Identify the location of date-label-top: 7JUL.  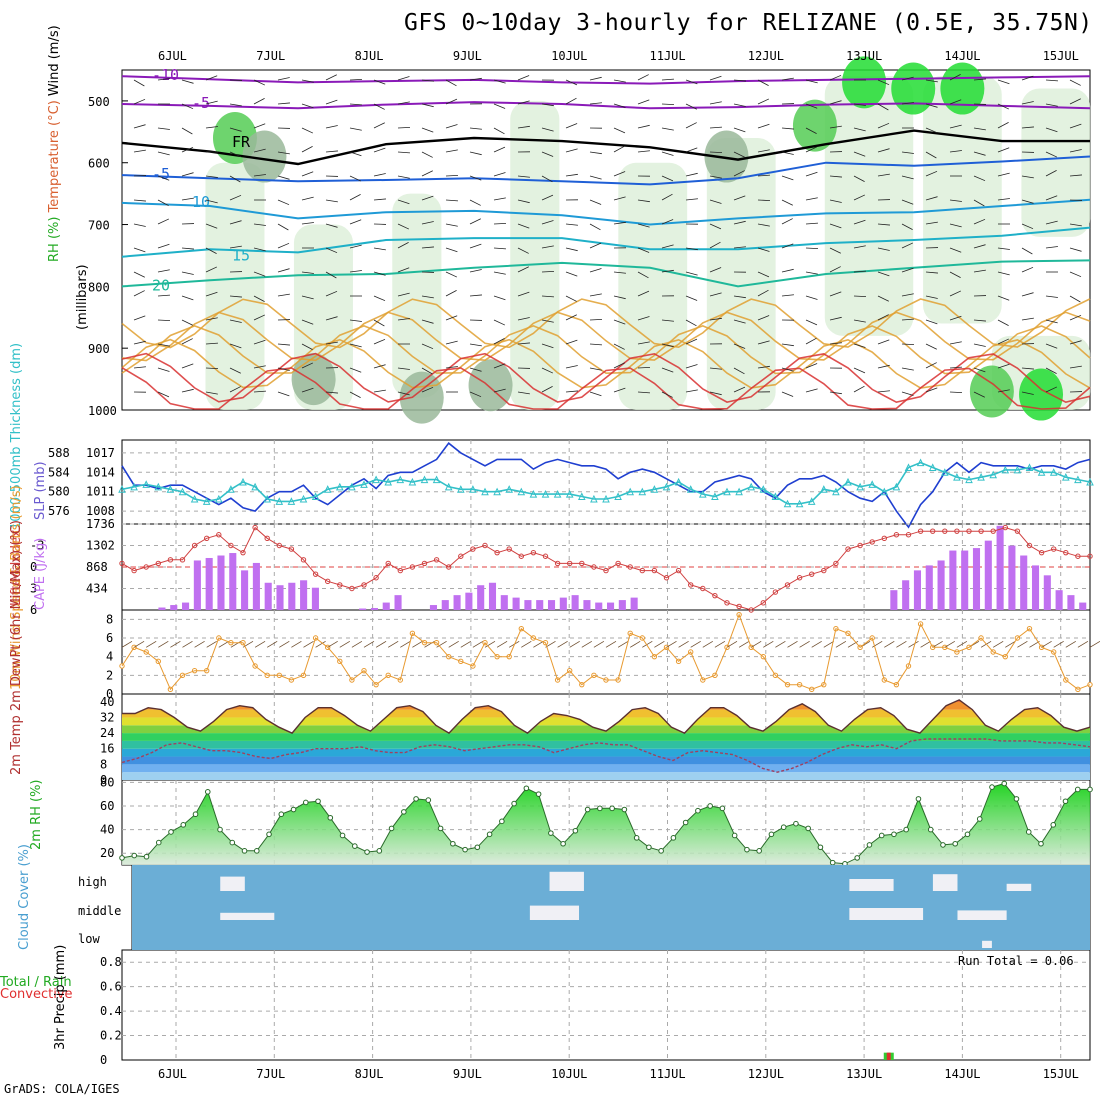
(270, 56).